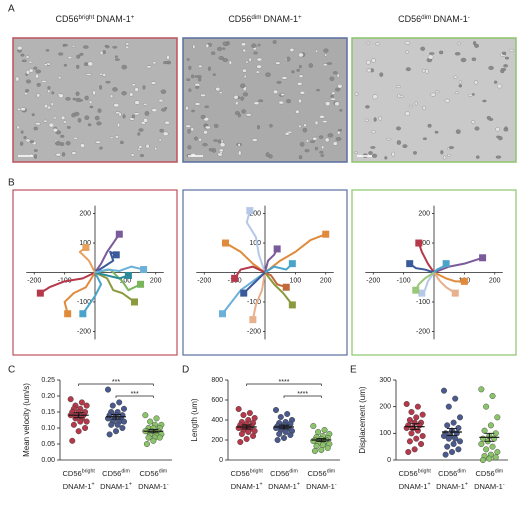  What do you see at coordinates (153, 486) in the screenshot?
I see `label: DNAM-1-` at bounding box center [153, 486].